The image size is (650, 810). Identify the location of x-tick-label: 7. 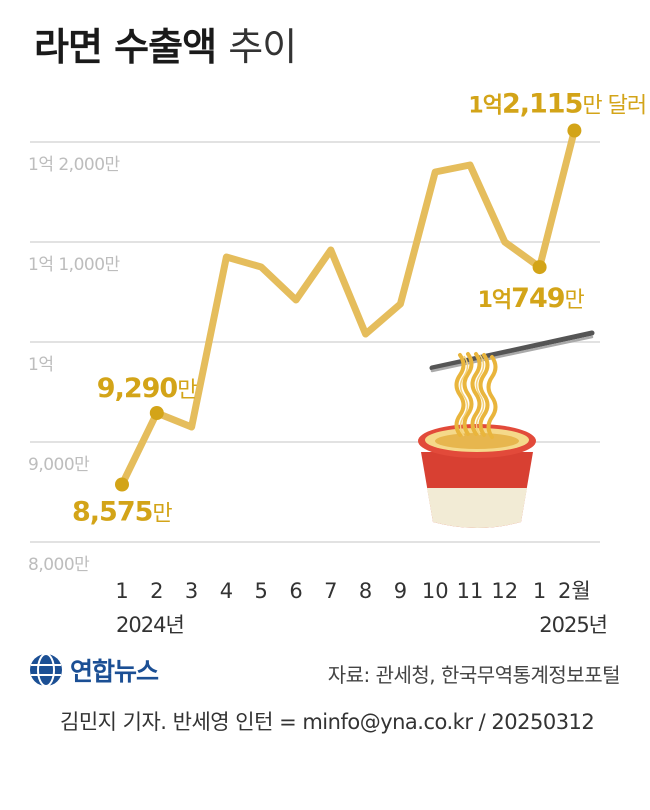
(330, 591).